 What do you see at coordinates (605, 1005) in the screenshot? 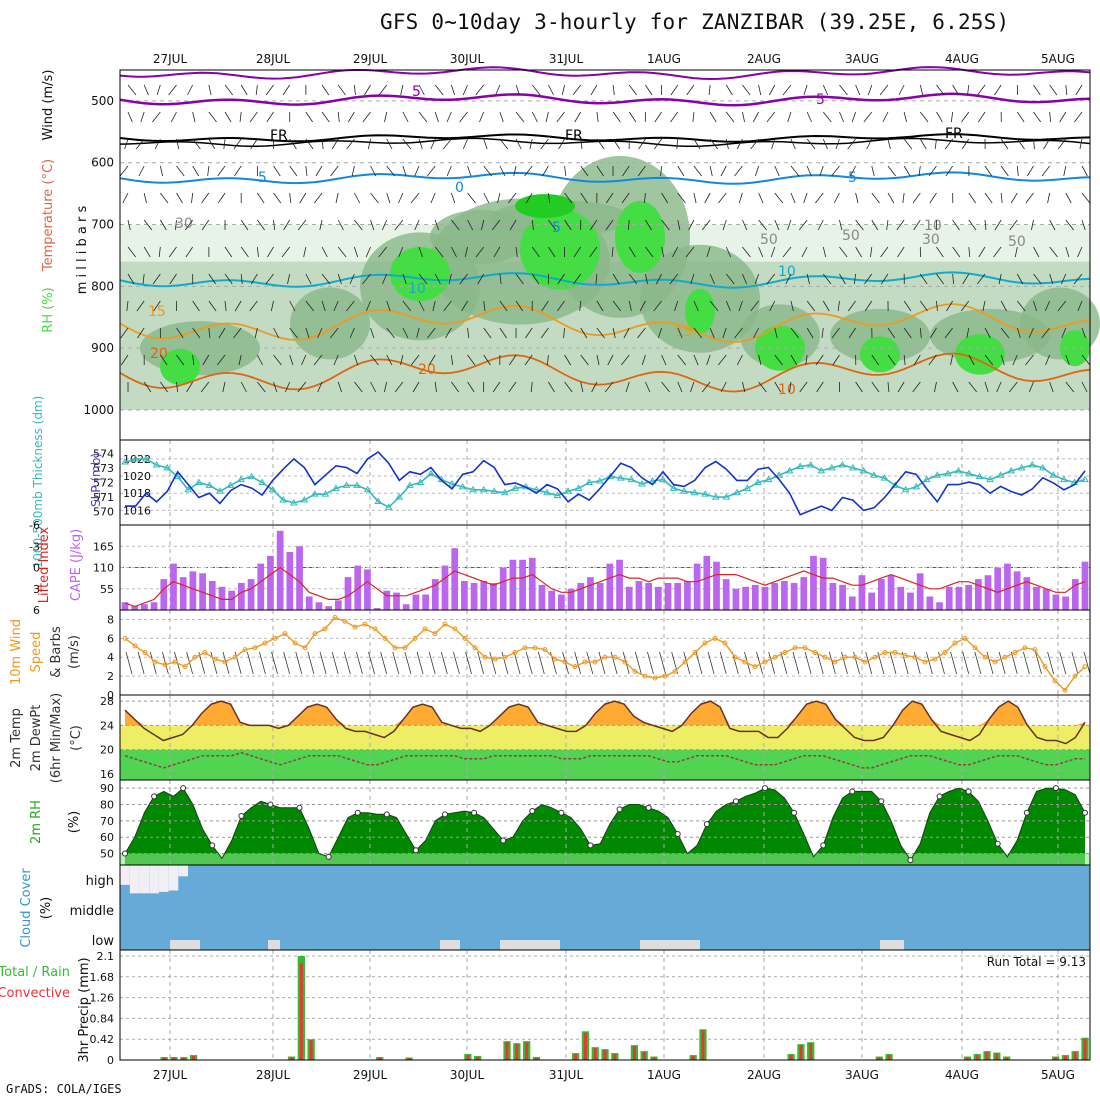
I see `panel-frame-precip` at bounding box center [605, 1005].